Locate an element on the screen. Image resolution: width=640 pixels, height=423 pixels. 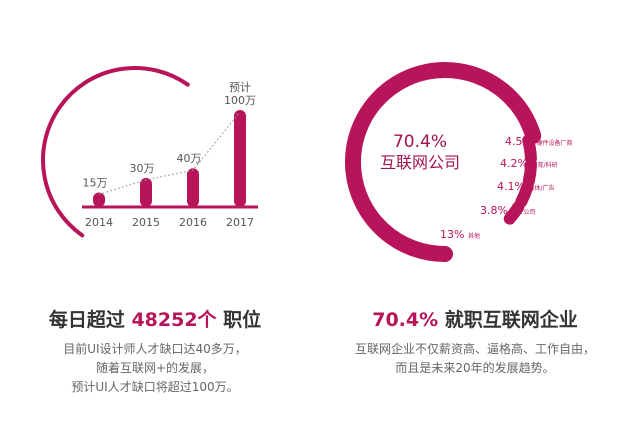
desc-line: 互联网企业不仅薪资高、逼格高、工作自由， is located at coordinates (474, 349).